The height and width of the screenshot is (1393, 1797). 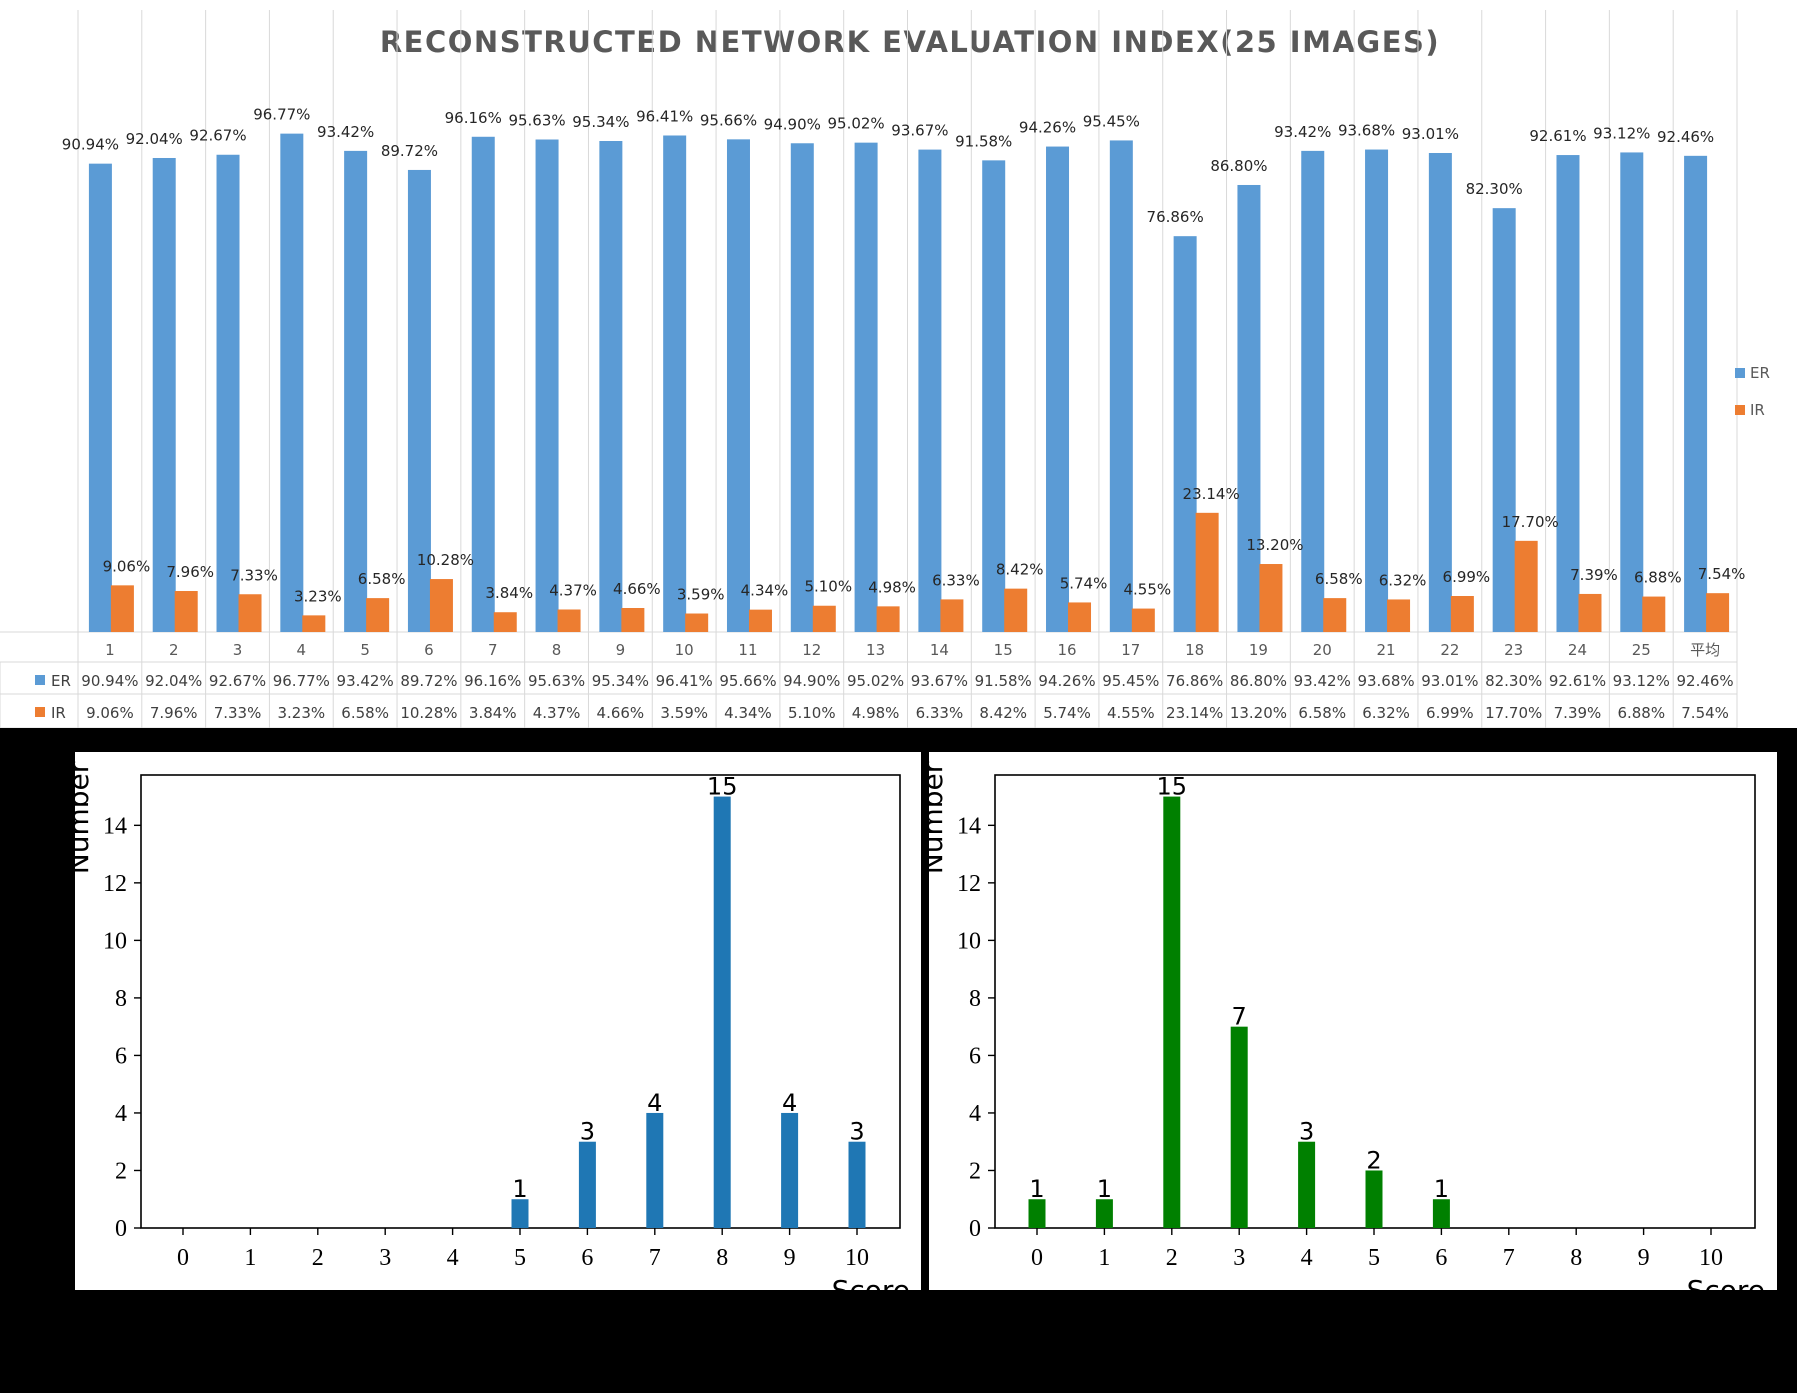 What do you see at coordinates (747, 681) in the screenshot?
I see `table-cell-er: 95.66%` at bounding box center [747, 681].